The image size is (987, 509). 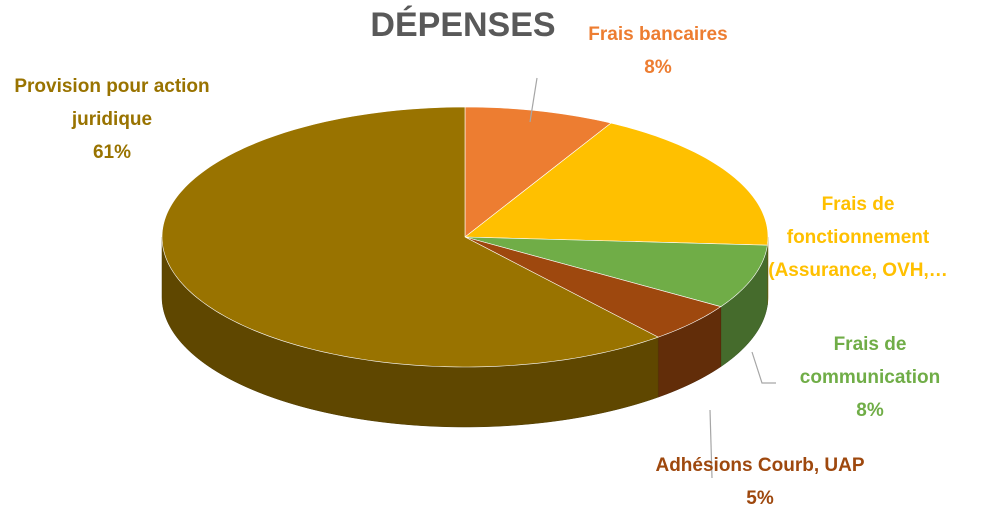 I want to click on slice-label: Provision pour action juridique 61%, so click(x=112, y=119).